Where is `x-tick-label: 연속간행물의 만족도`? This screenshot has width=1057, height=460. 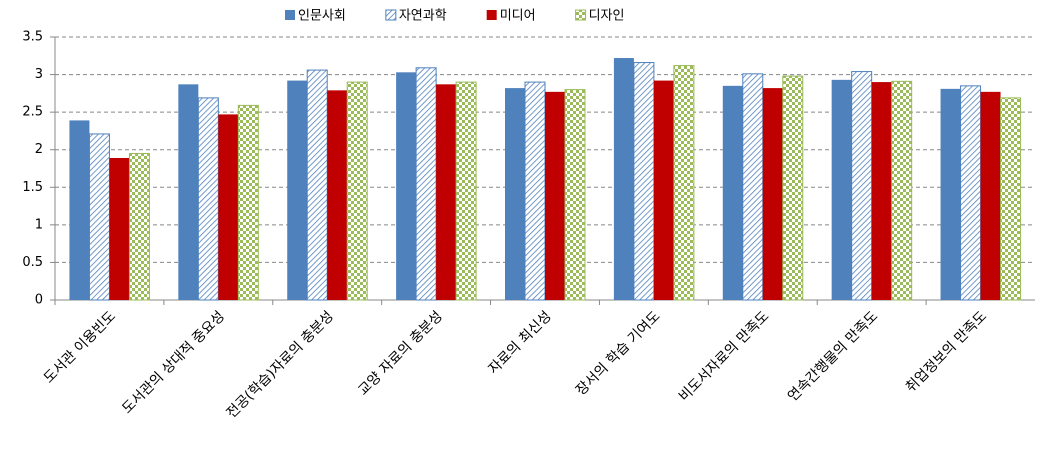 x-tick-label: 연속간행물의 만족도 is located at coordinates (833, 356).